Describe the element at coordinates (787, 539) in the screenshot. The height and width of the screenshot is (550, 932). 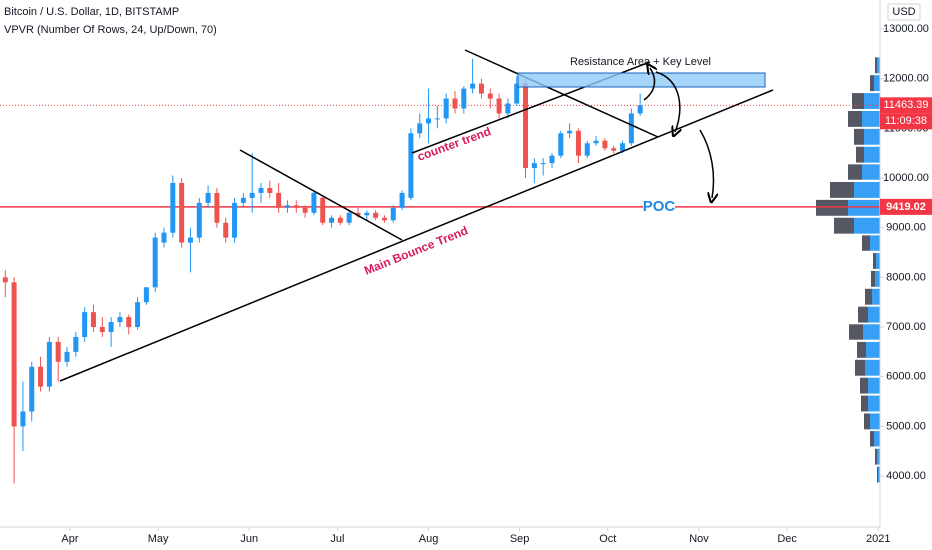
I see `x-tick-label: Dec` at that location.